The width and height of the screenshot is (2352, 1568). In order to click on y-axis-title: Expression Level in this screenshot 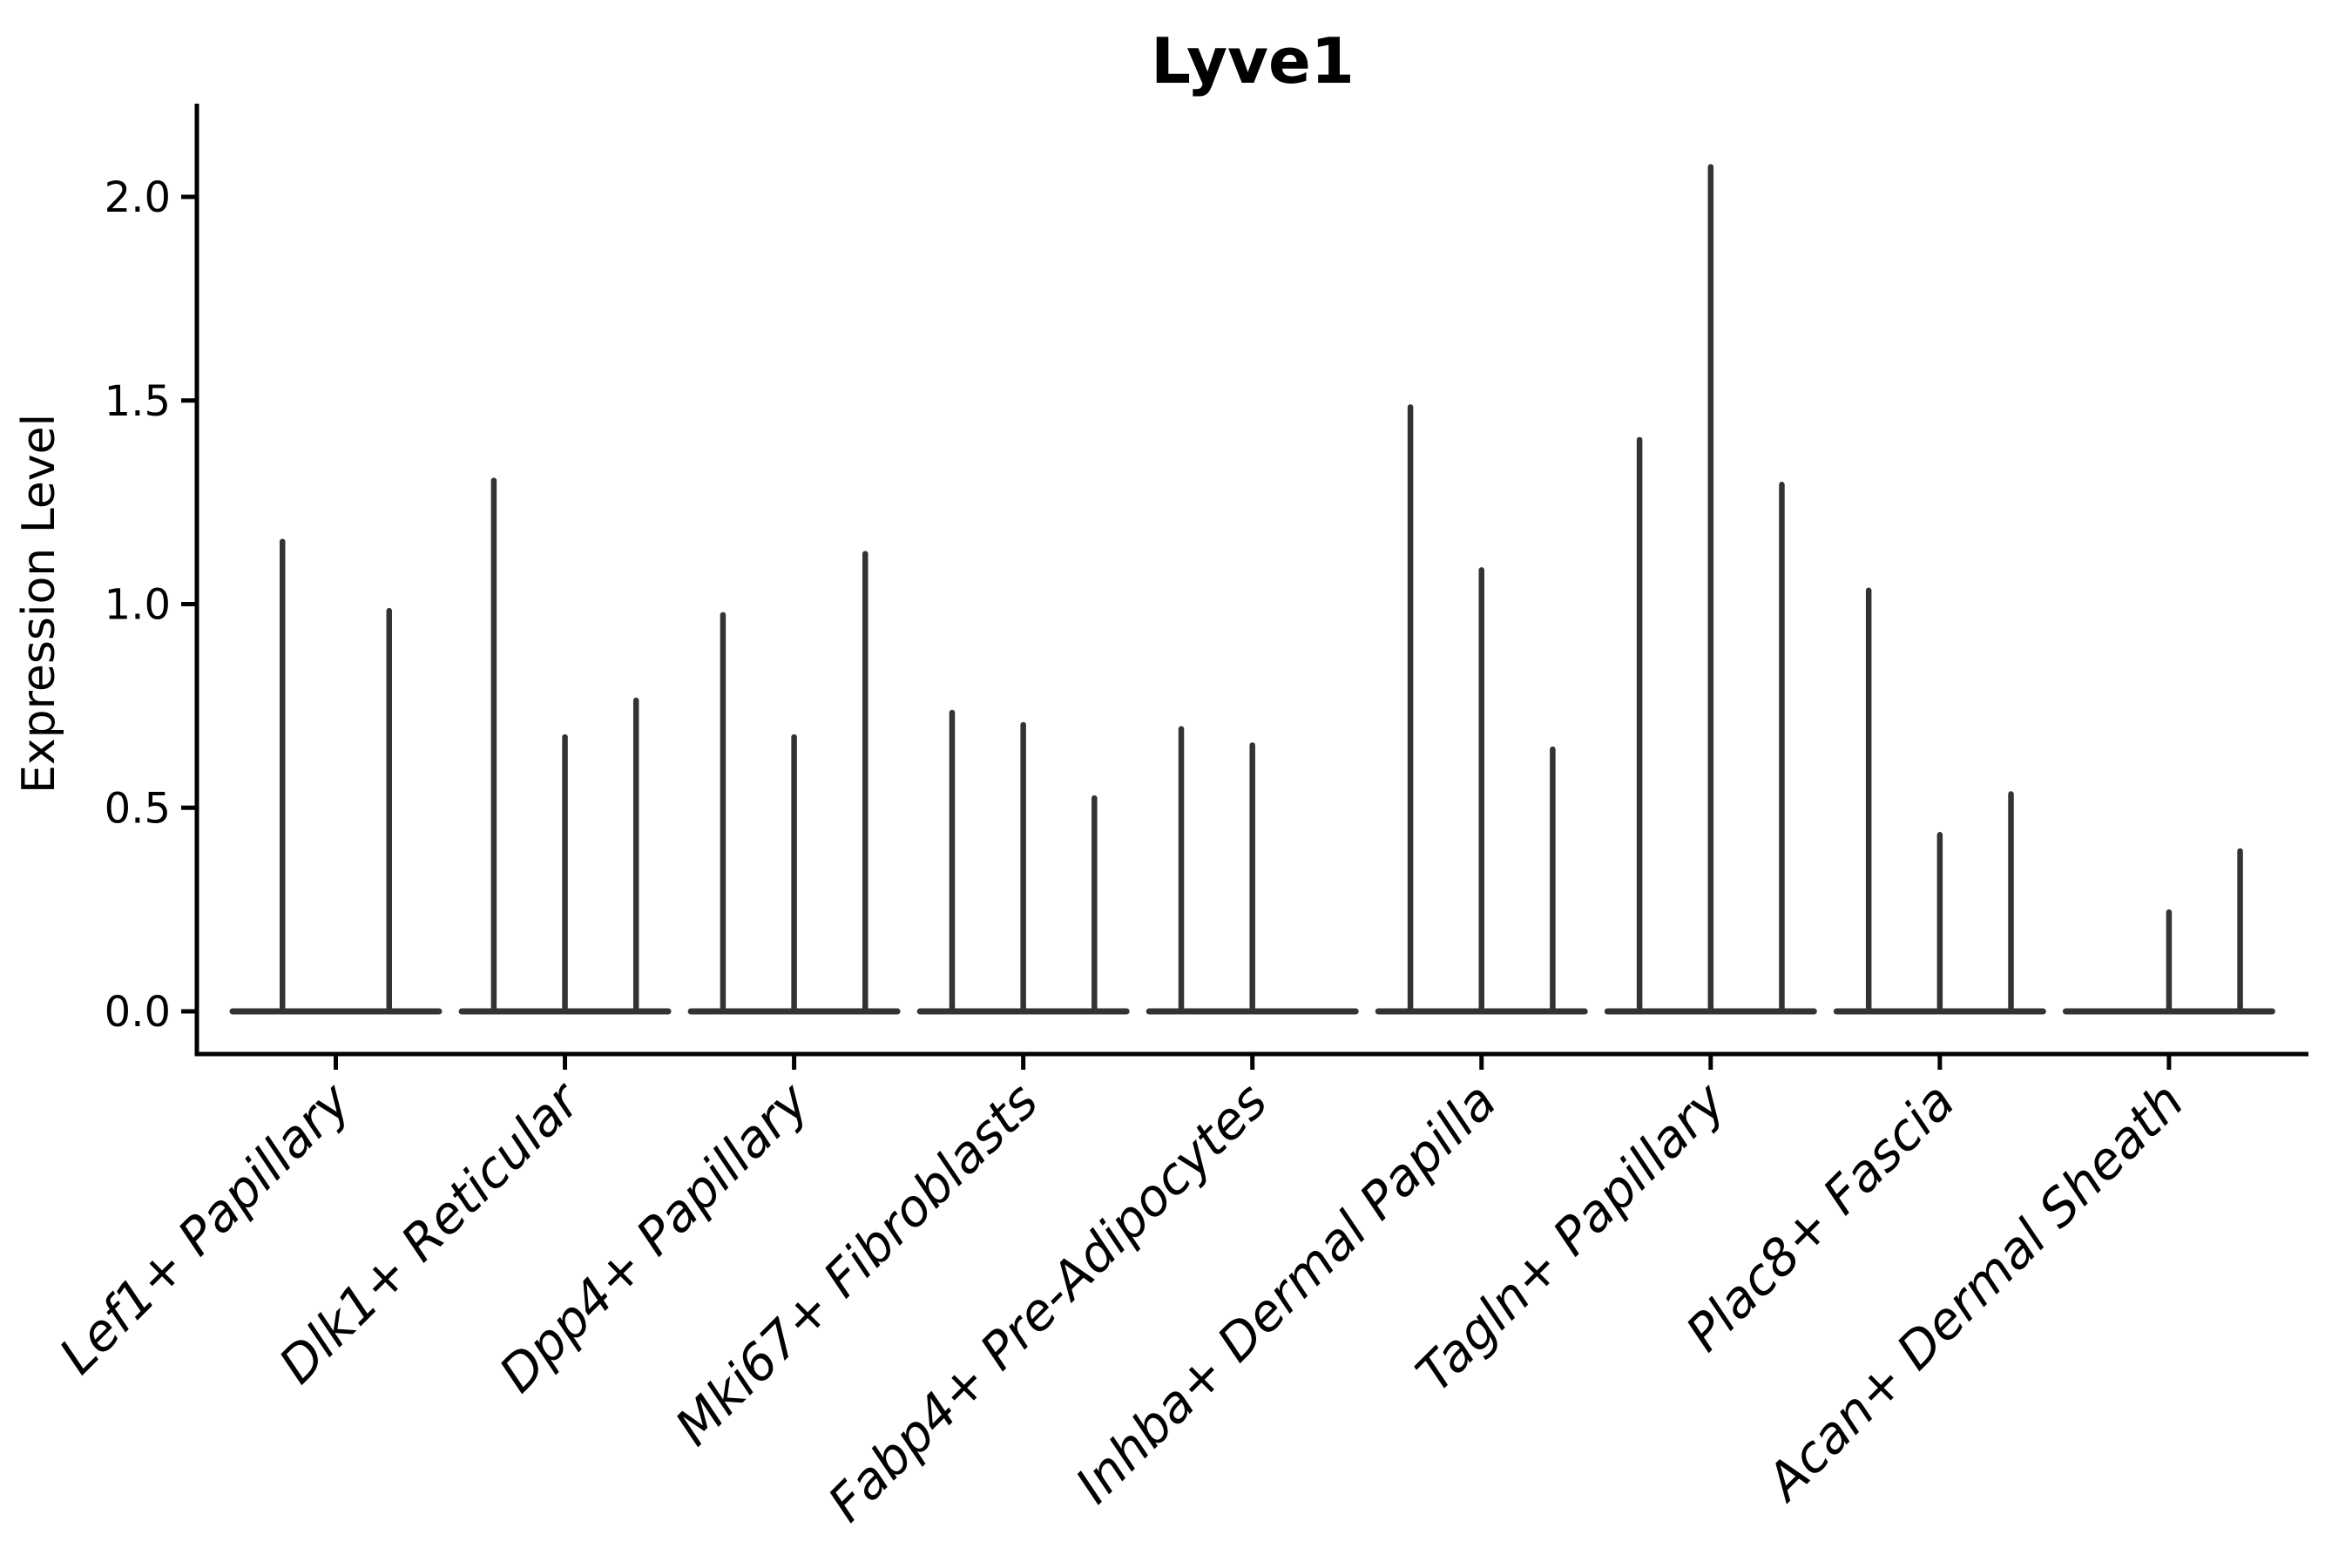, I will do `click(39, 604)`.